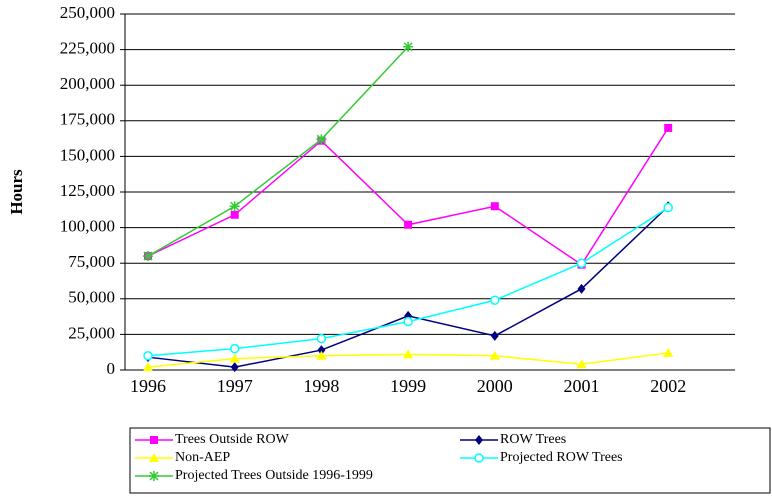 The image size is (772, 497). Describe the element at coordinates (91, 261) in the screenshot. I see `y-tick-label: 75,000` at that location.